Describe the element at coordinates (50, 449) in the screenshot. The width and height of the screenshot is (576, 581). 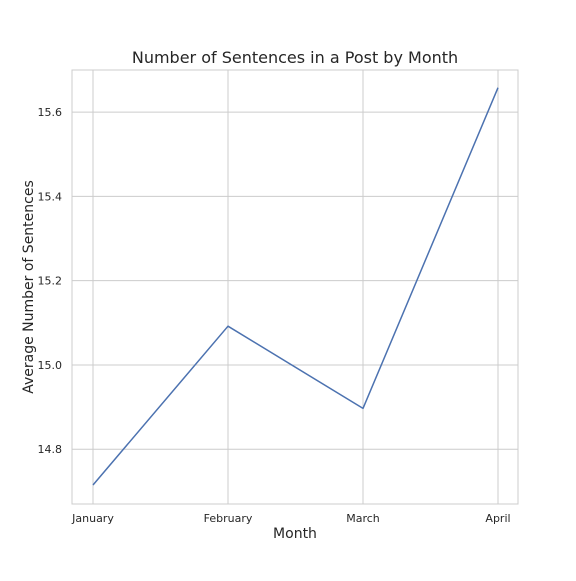
I see `y-tick-label: 14.8` at that location.